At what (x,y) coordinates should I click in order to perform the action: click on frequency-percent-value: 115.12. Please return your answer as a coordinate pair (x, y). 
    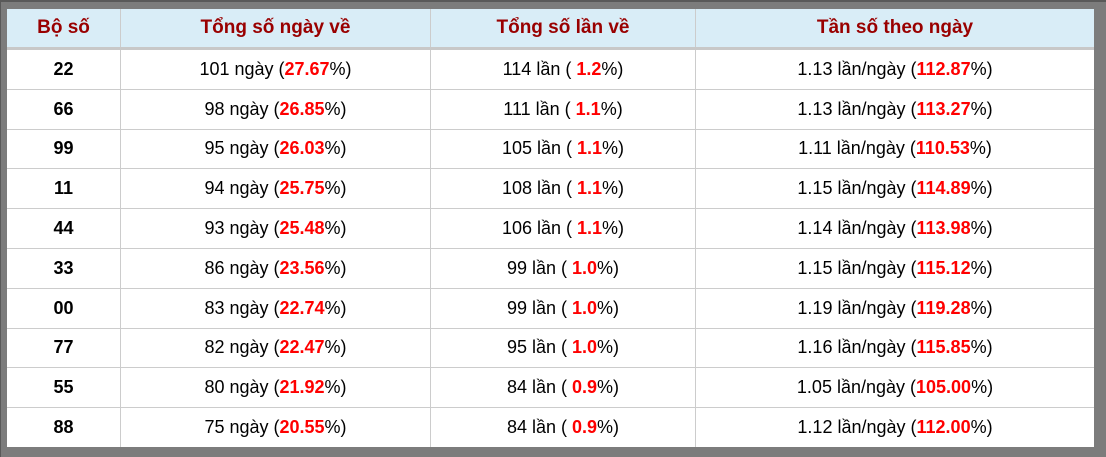
    Looking at the image, I should click on (943, 267).